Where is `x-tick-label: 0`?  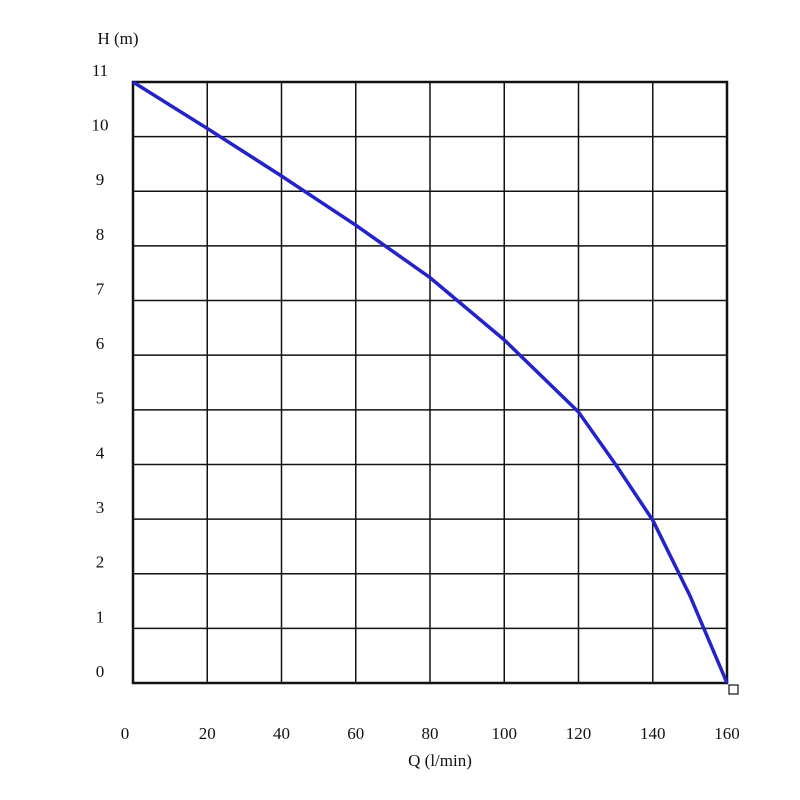
x-tick-label: 0 is located at coordinates (125, 733).